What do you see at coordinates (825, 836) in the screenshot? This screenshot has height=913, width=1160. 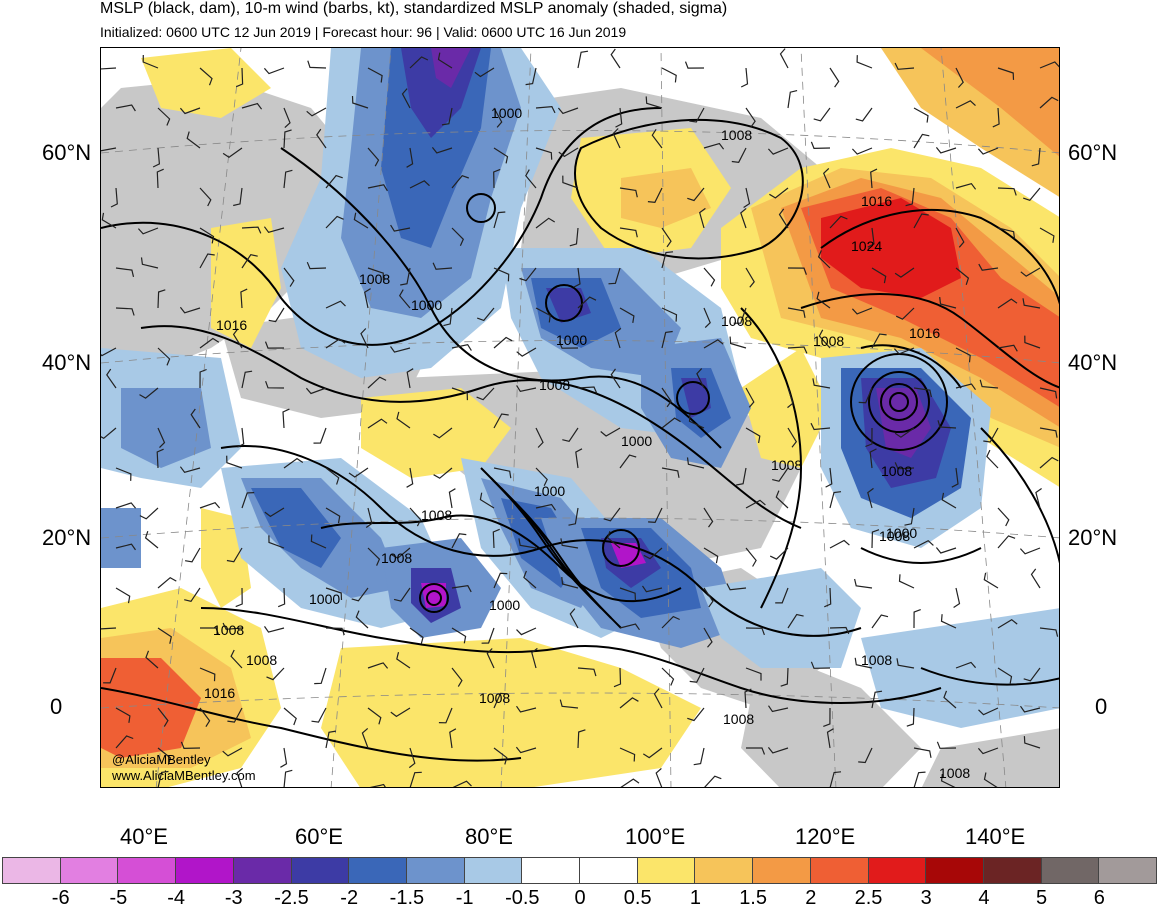 I see `lon-label-120e: 120°E` at bounding box center [825, 836].